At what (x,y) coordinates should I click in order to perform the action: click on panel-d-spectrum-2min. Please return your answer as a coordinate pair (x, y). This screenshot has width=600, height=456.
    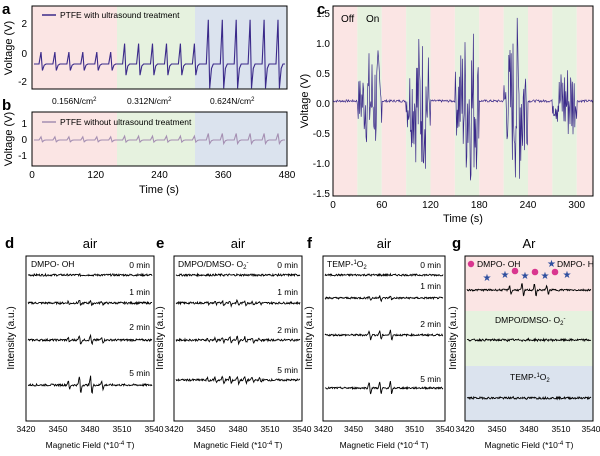
    Looking at the image, I should click on (90, 339).